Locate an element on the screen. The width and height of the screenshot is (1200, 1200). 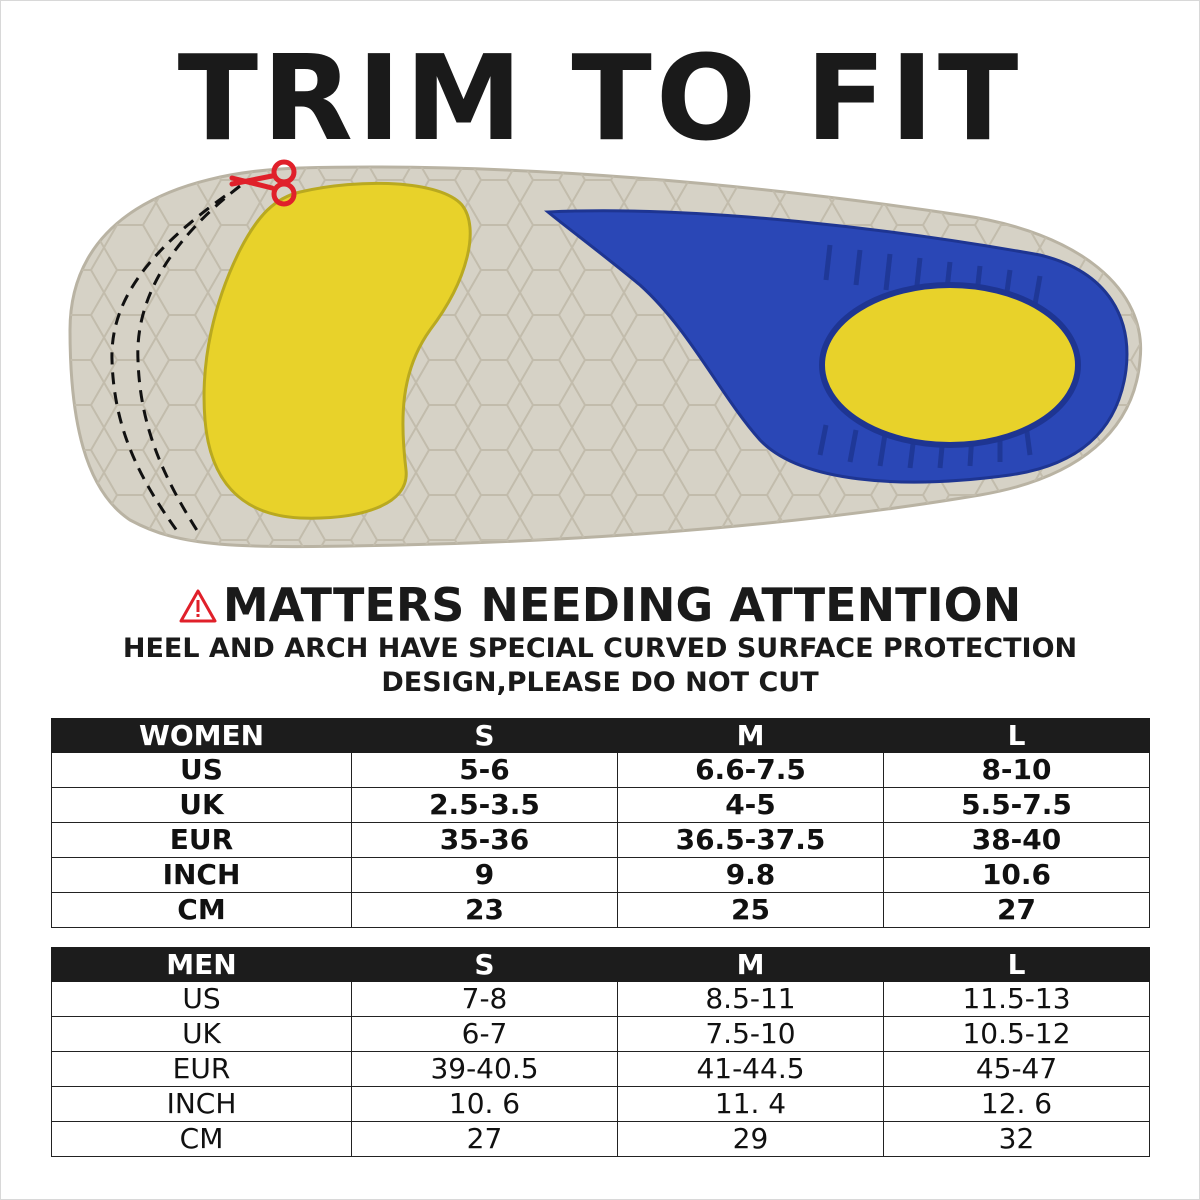
table-cell: 2.5-3.5 is located at coordinates (484, 805).